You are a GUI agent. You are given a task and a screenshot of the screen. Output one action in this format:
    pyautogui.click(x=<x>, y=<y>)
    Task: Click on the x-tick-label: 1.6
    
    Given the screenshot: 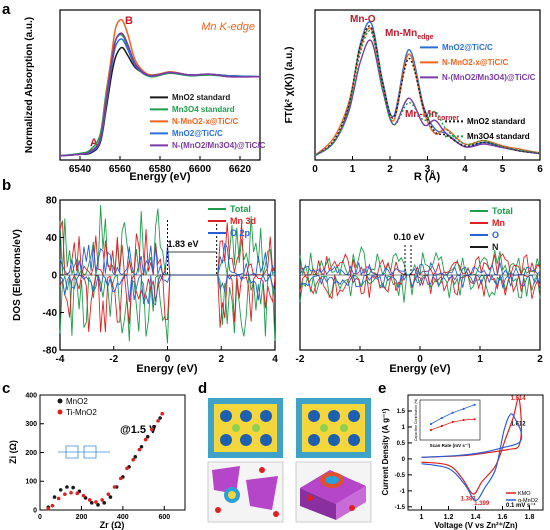 What is the action you would take?
    pyautogui.click(x=503, y=517)
    